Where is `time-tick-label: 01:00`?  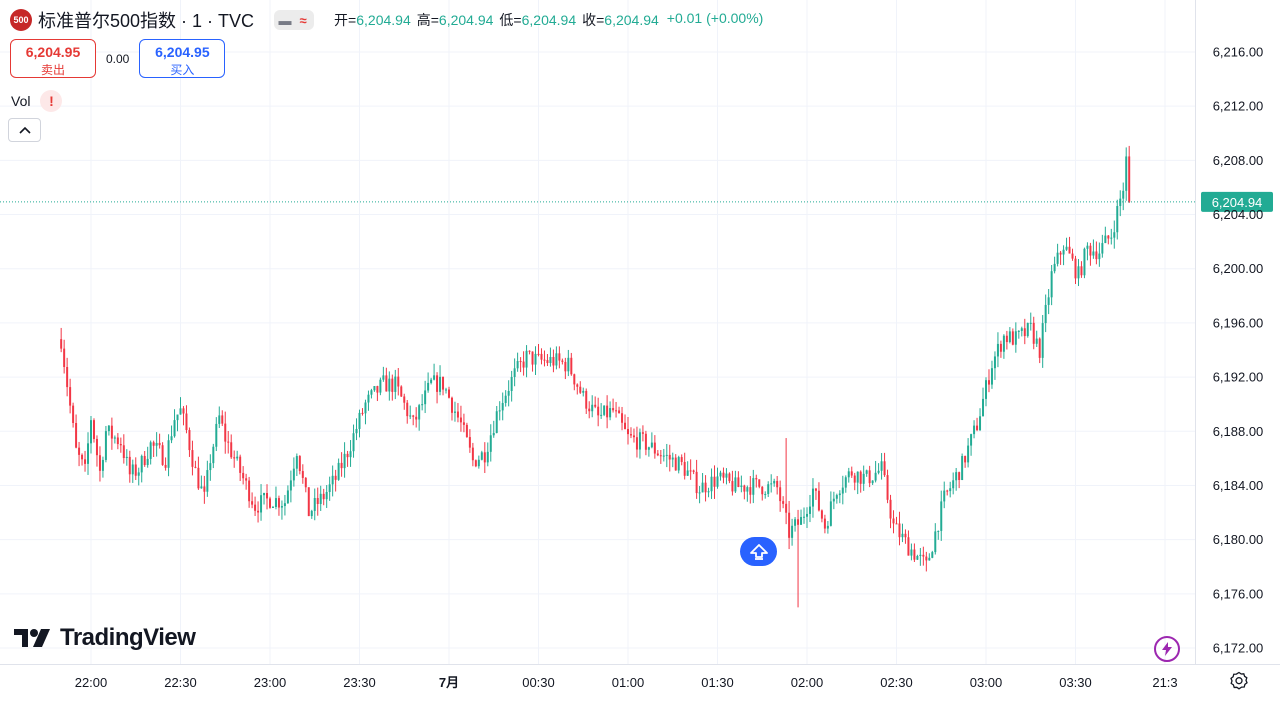
time-tick-label: 01:00 is located at coordinates (628, 682).